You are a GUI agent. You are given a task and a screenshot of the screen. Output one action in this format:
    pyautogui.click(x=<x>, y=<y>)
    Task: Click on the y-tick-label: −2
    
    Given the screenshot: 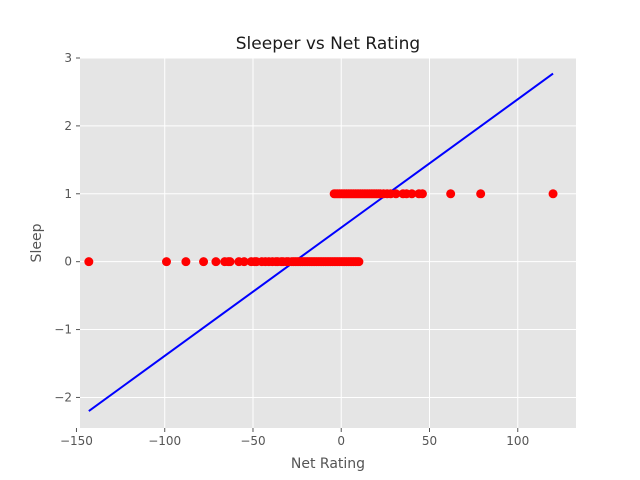 What is the action you would take?
    pyautogui.click(x=63, y=397)
    